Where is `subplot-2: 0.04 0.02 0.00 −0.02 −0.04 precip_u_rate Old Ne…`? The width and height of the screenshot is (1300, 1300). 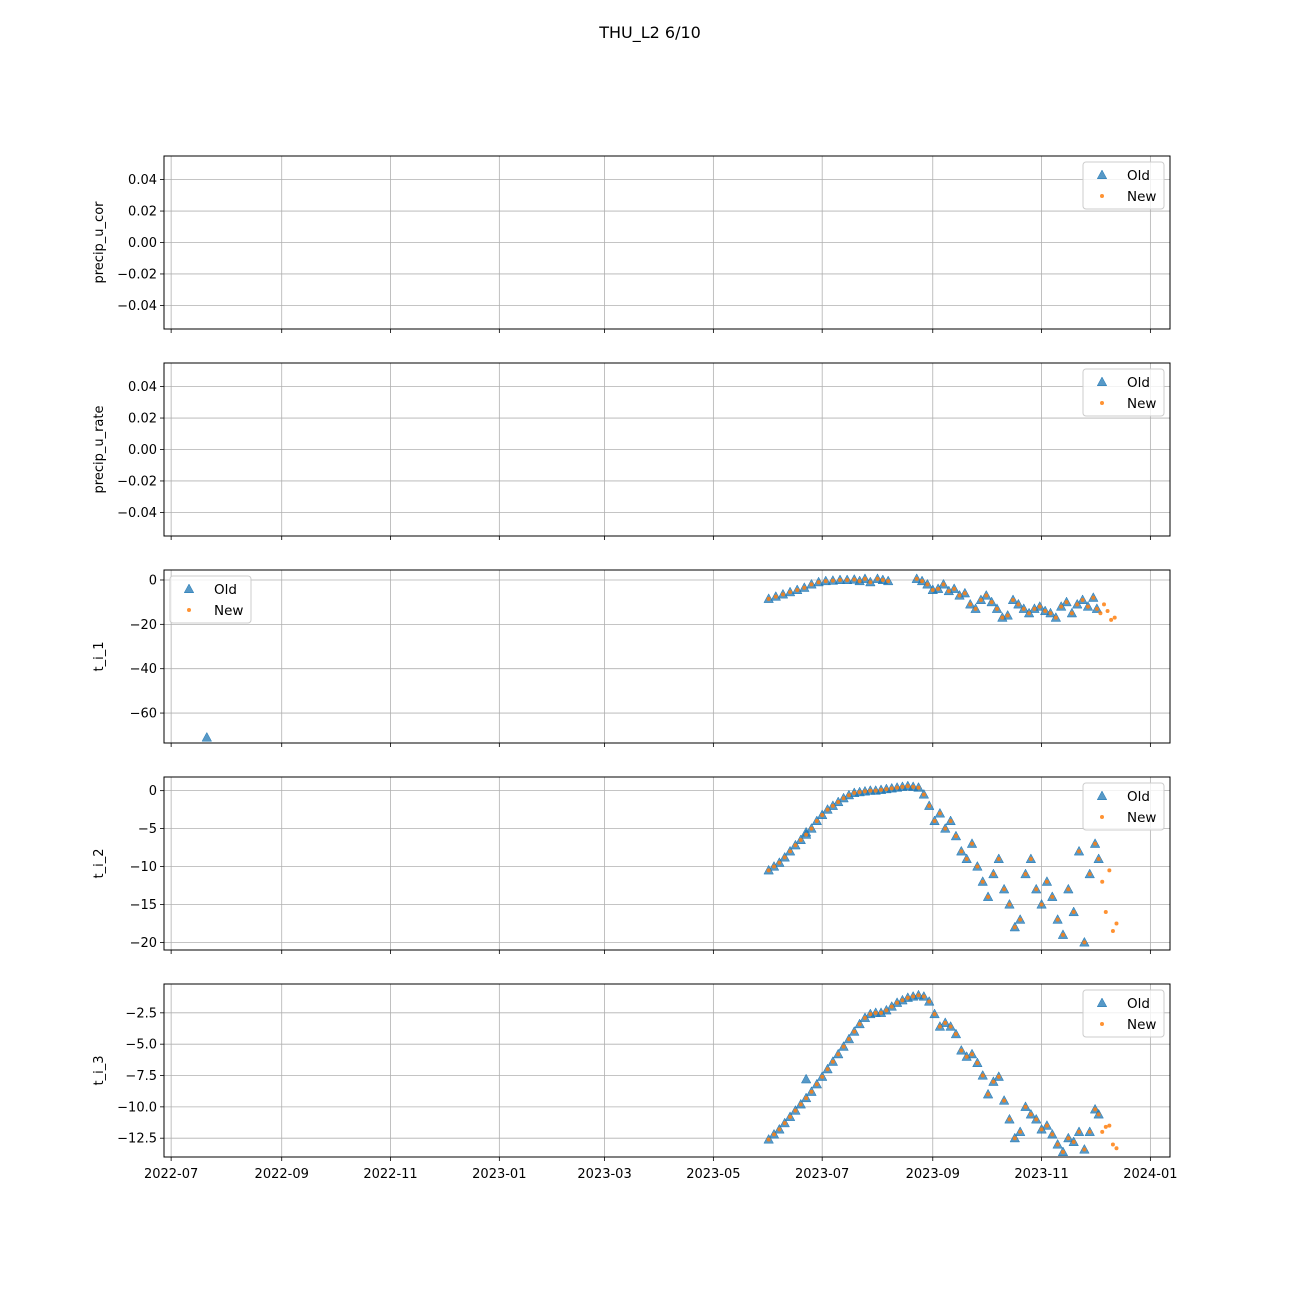
subplot-2: 0.04 0.02 0.00 −0.02 −0.04 precip_u_rate Old Ne… is located at coordinates (631, 451).